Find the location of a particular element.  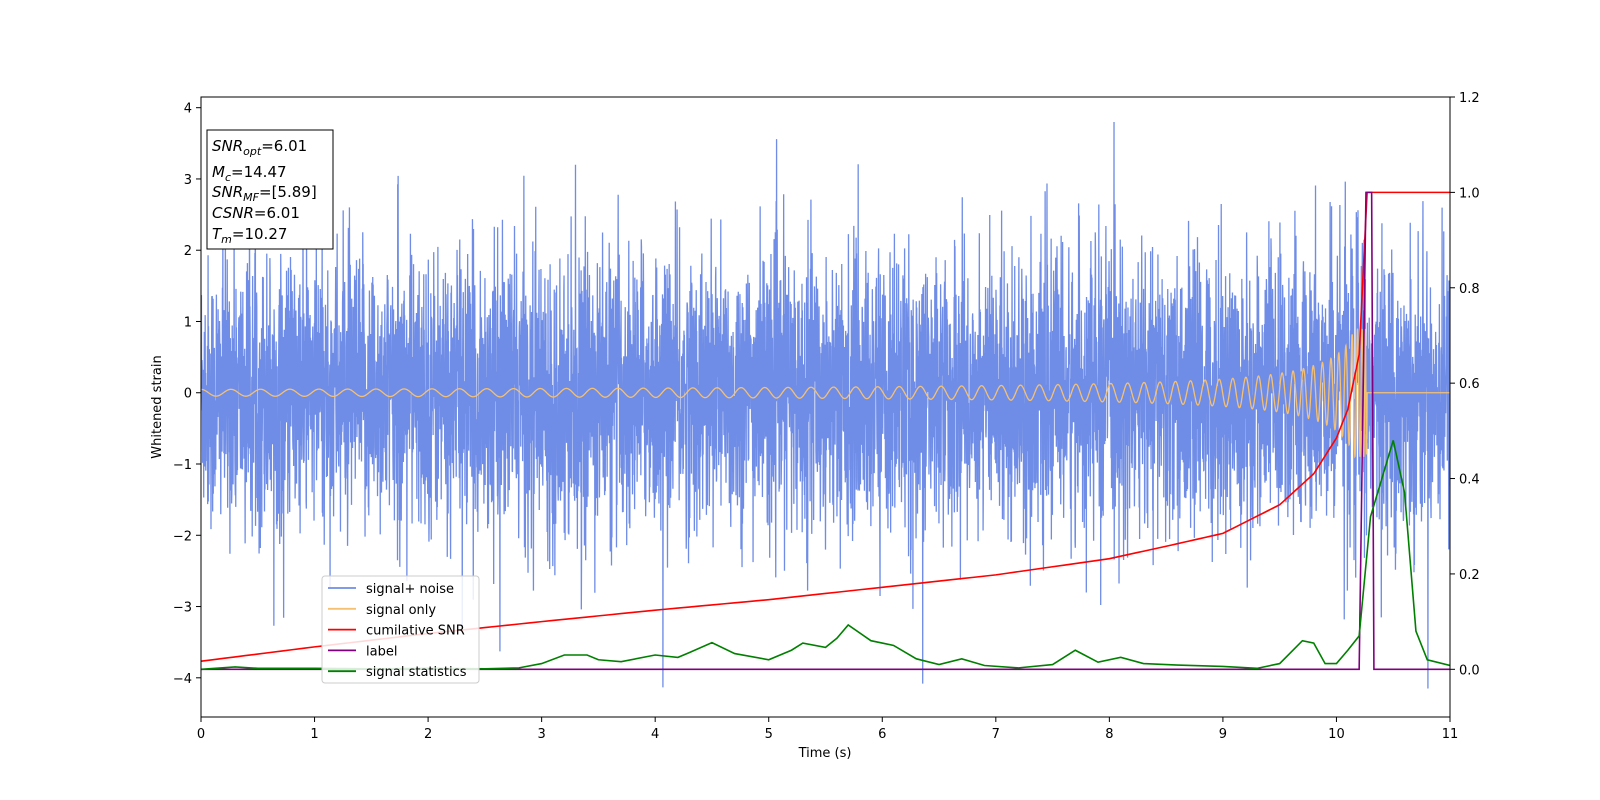

y-left-tick-label: 4 is located at coordinates (188, 109).